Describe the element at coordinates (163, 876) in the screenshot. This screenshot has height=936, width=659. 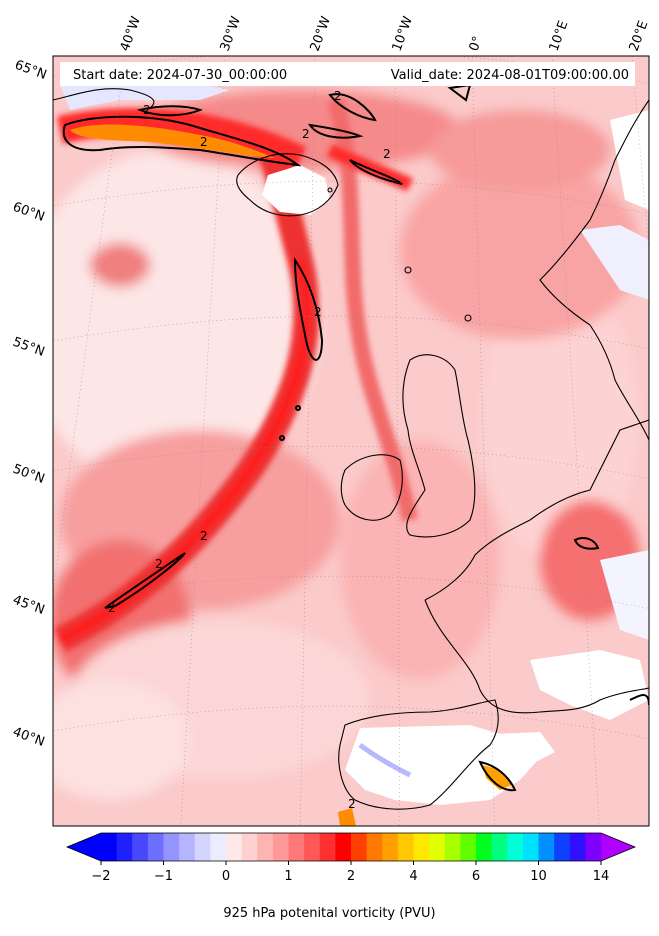
I see `colorbar-tick-label: −1` at that location.